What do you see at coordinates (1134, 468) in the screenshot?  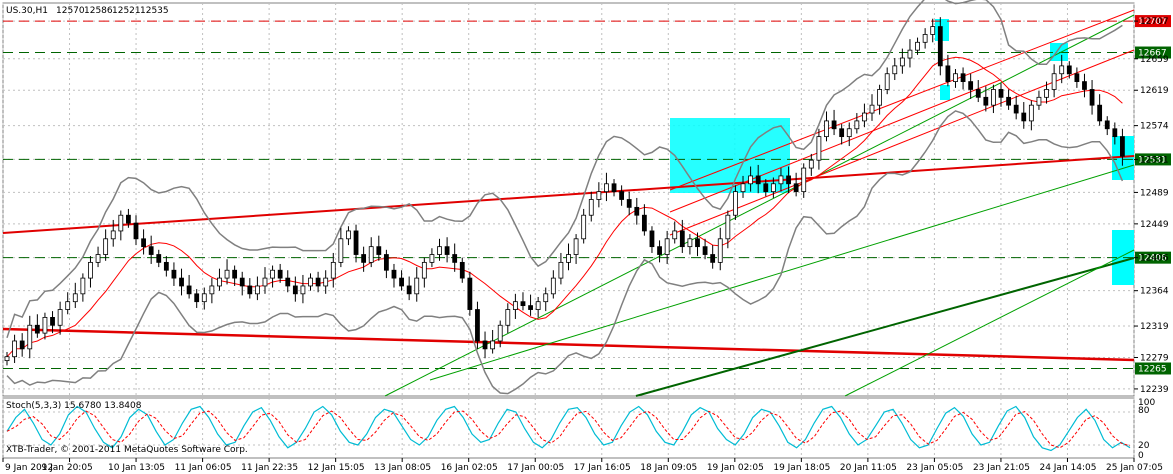 I see `time-tick-label: 25 Jan 07:05` at bounding box center [1134, 468].